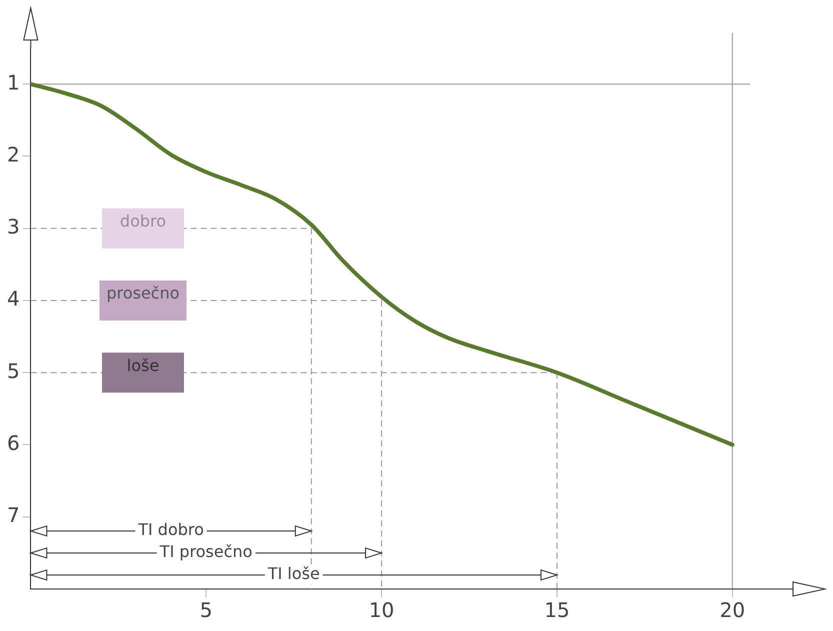  Describe the element at coordinates (206, 610) in the screenshot. I see `x-tick-label: 5` at that location.